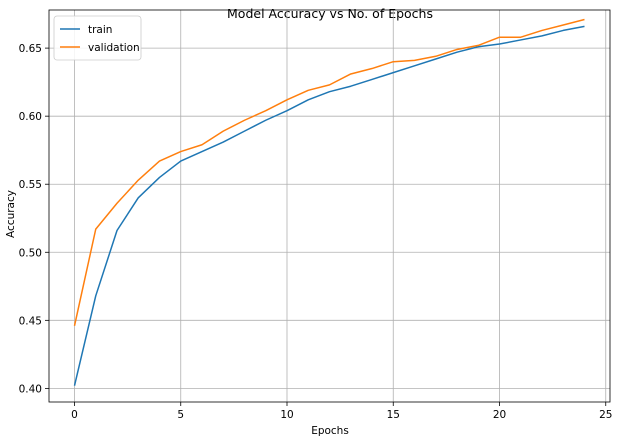  I want to click on chart-title: Model Accuracy vs No. of Epochs, so click(330, 13).